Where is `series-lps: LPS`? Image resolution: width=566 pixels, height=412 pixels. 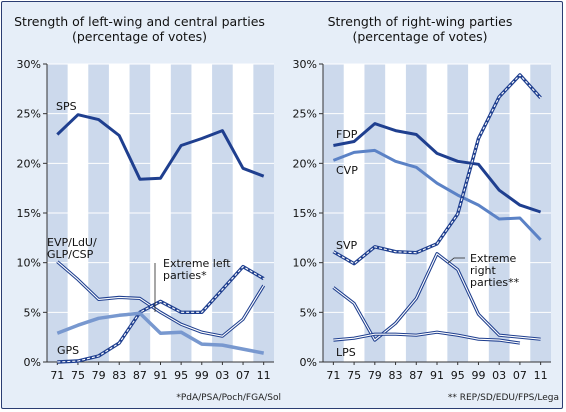 series-lps: LPS is located at coordinates (427, 344).